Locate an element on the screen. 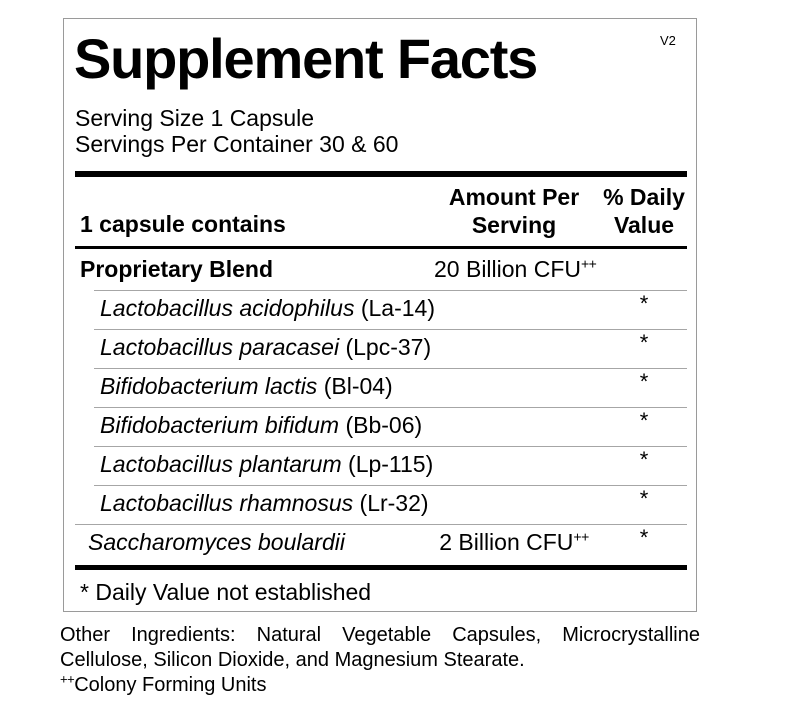  row-strain-code: (Lpc-37) is located at coordinates (388, 347).